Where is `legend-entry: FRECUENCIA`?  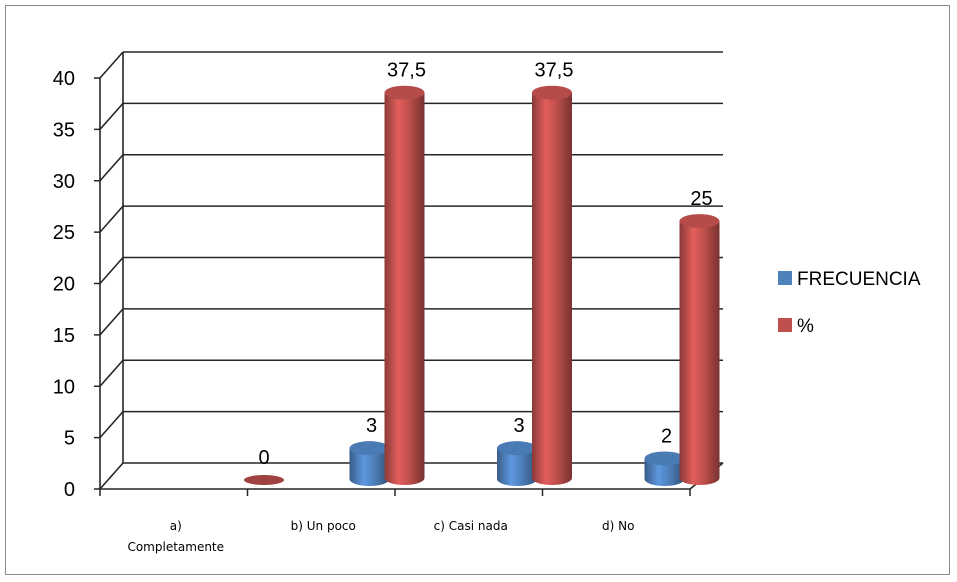 legend-entry: FRECUENCIA is located at coordinates (859, 279).